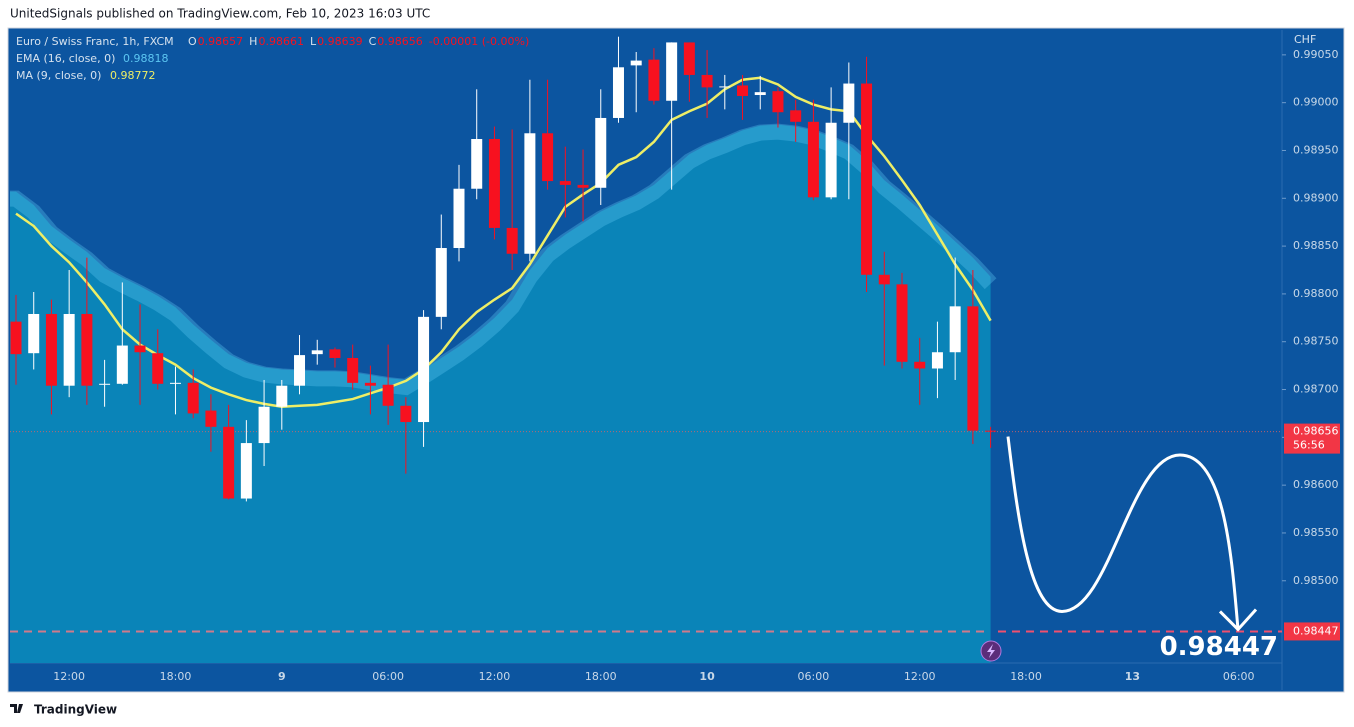  What do you see at coordinates (221, 41) in the screenshot?
I see `ohlc-value: 0.98657` at bounding box center [221, 41].